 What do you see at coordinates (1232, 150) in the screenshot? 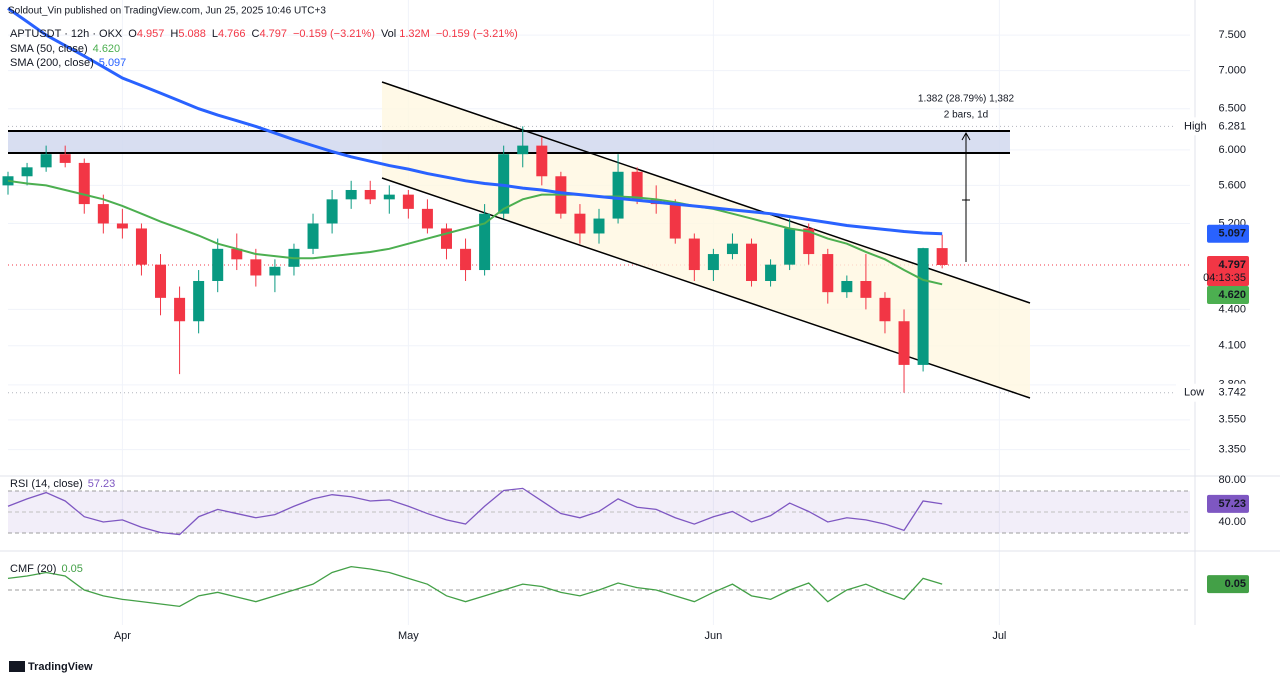
I see `y-tick-label: 6.000` at bounding box center [1232, 150].